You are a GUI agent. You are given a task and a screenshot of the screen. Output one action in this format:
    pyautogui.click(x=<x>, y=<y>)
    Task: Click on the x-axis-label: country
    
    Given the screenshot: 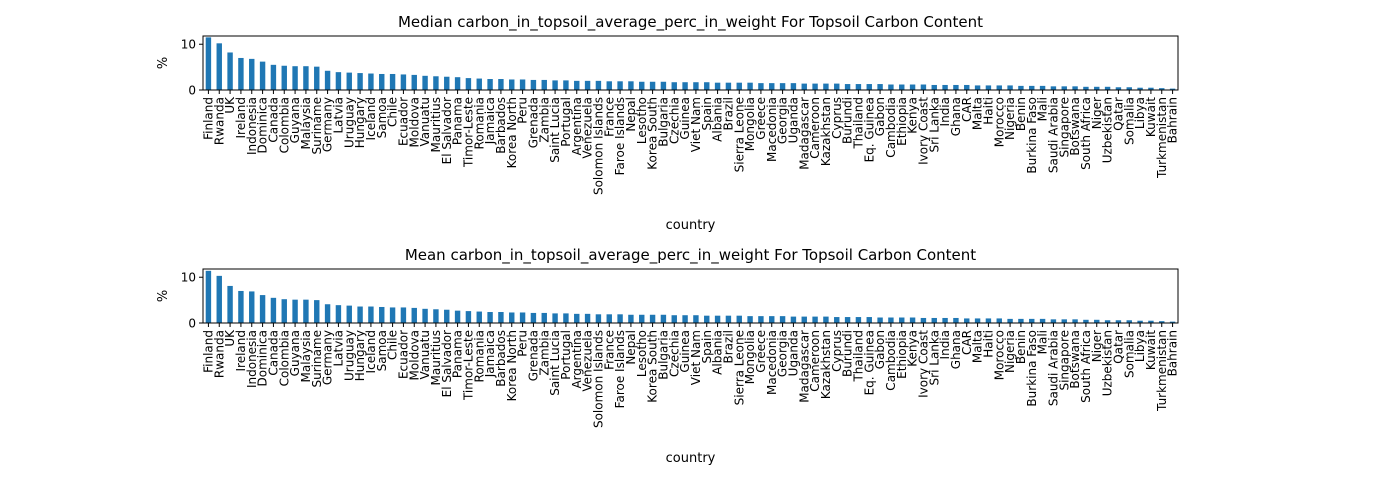 What is the action you would take?
    pyautogui.click(x=691, y=458)
    